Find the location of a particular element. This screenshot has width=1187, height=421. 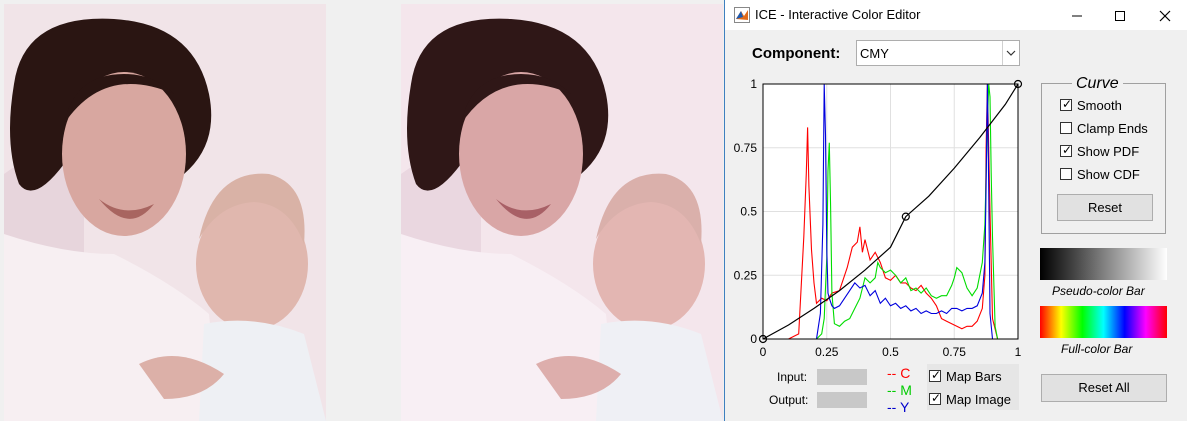

smooth-box: ✓ is located at coordinates (1066, 104).